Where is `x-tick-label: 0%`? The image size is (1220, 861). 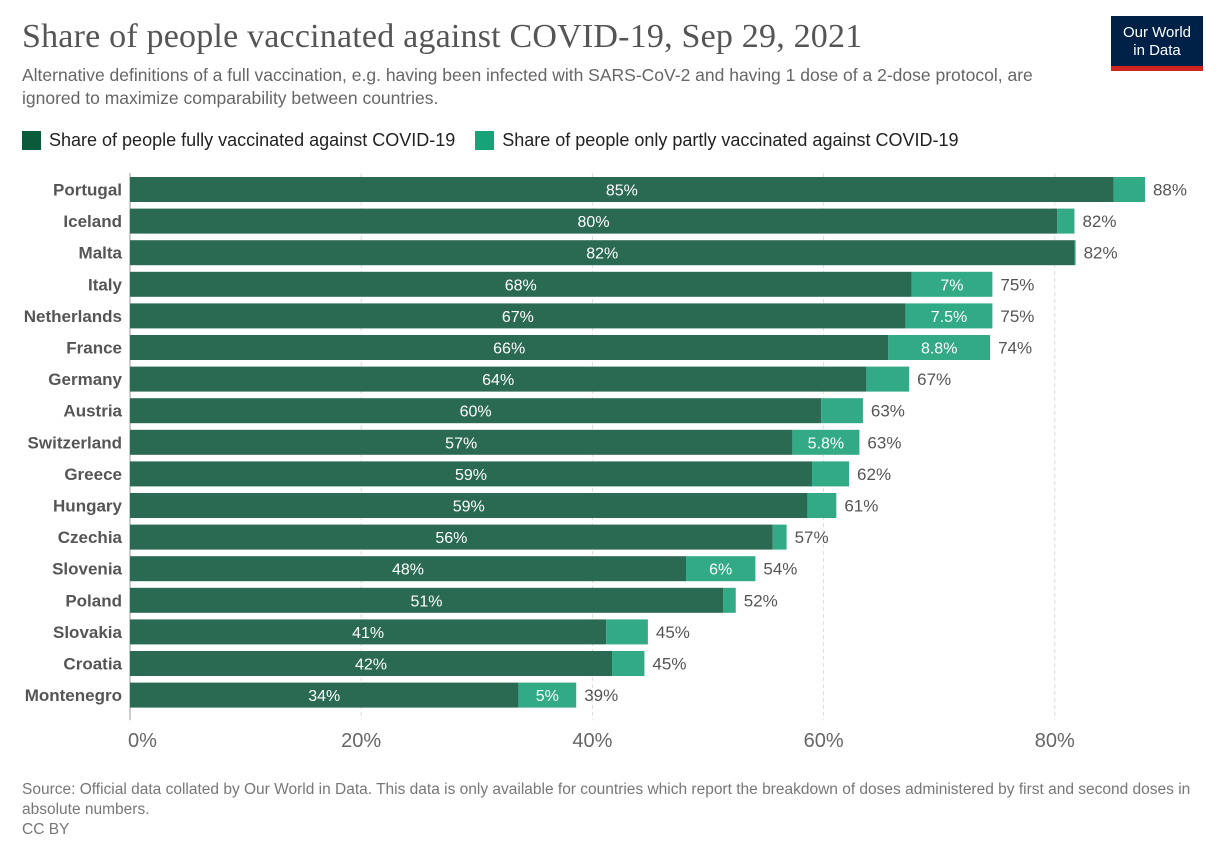
x-tick-label: 0% is located at coordinates (142, 741).